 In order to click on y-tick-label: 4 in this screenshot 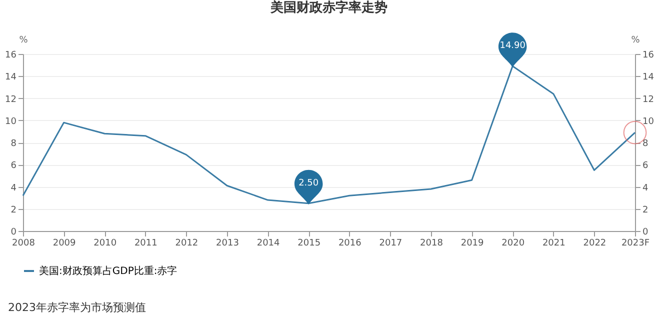, I will do `click(13, 188)`.